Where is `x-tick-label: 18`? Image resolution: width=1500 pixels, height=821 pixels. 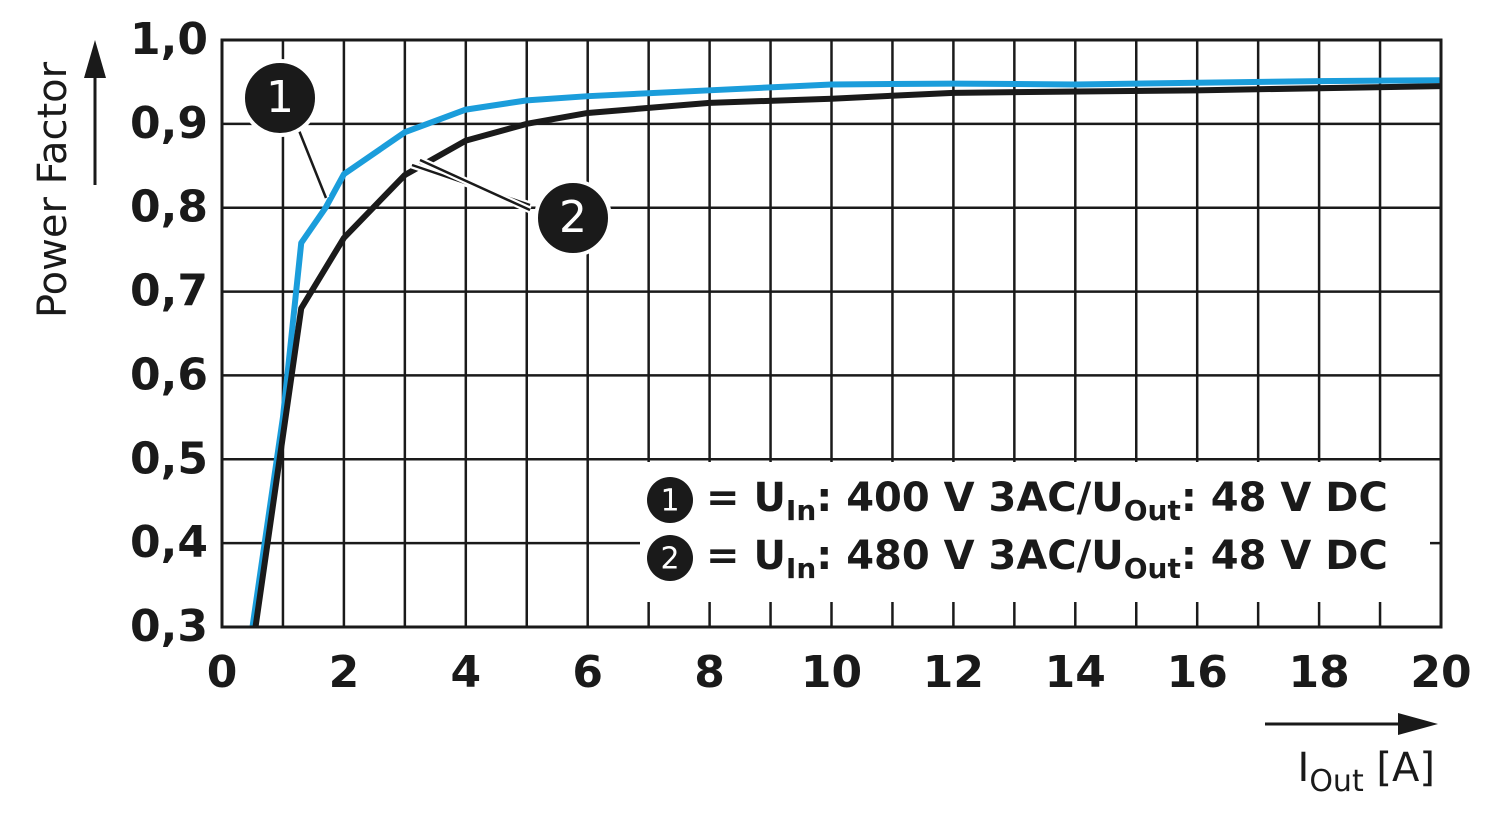
x-tick-label: 18 is located at coordinates (1318, 672).